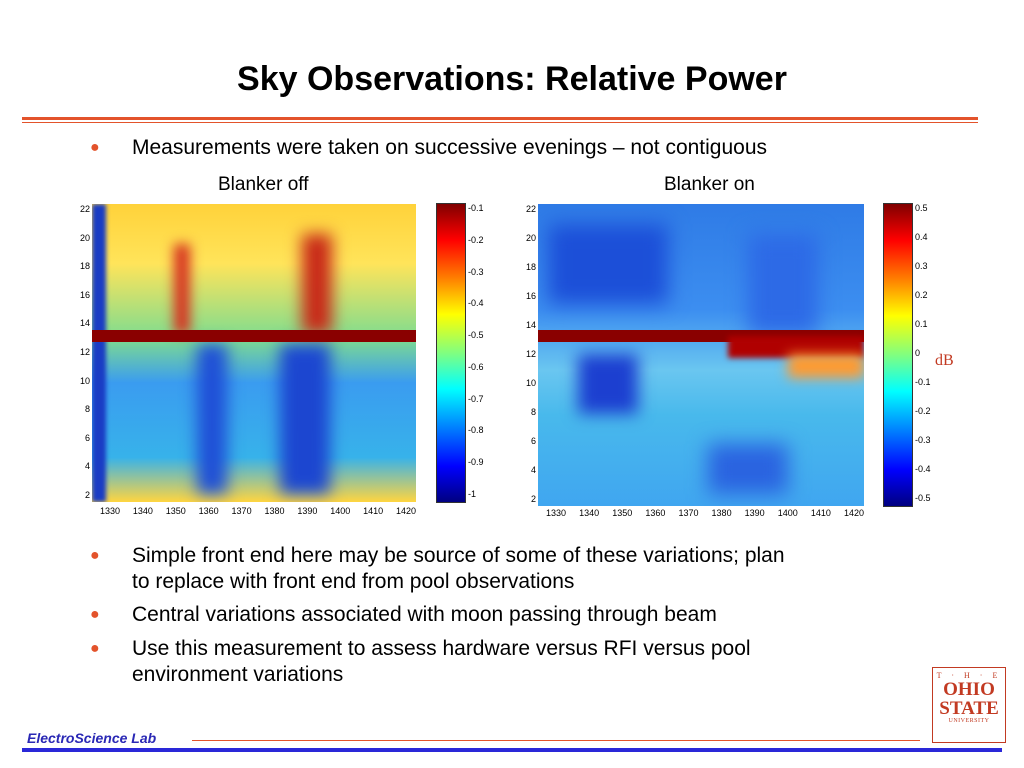 This screenshot has width=1024, height=768. I want to click on colorbar-tick-label: 0.2, so click(921, 295).